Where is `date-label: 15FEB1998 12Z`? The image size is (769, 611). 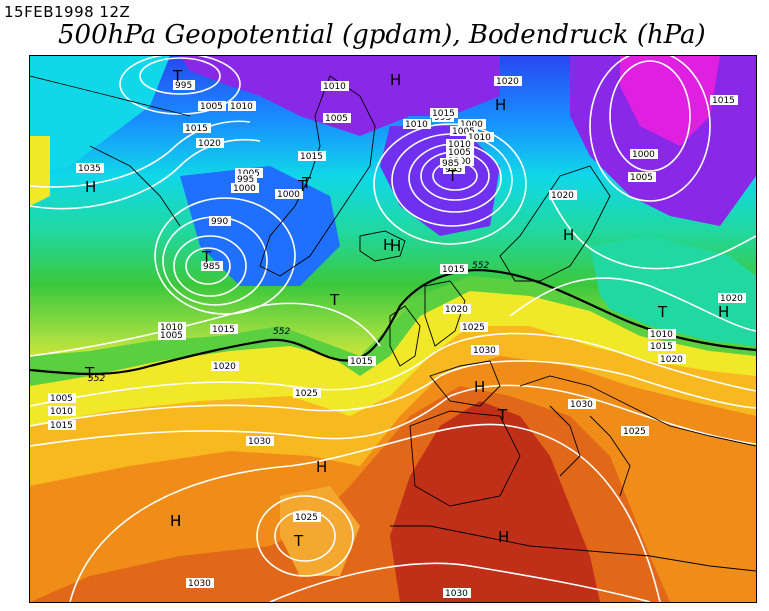
date-label: 15FEB1998 12Z is located at coordinates (67, 12).